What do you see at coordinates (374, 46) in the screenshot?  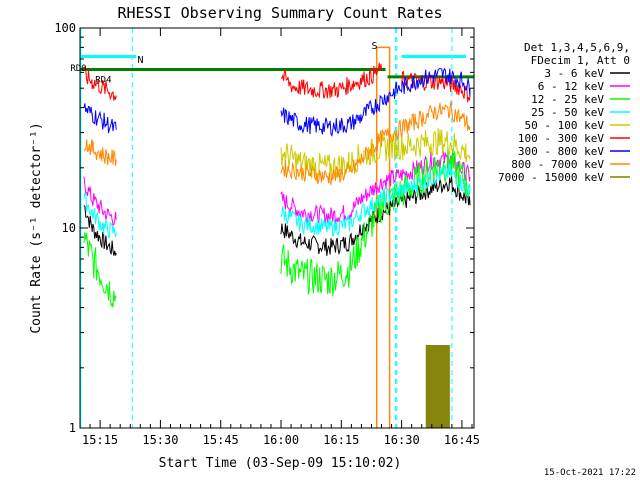 I see `annotation-s: S` at bounding box center [374, 46].